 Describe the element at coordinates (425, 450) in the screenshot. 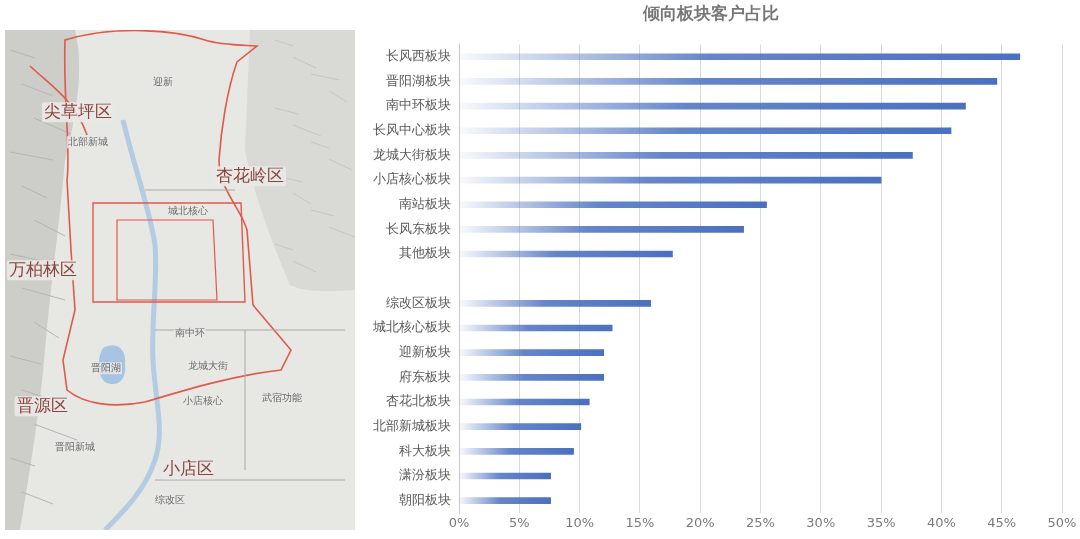

I see `y-tick-label: 科大板块` at that location.